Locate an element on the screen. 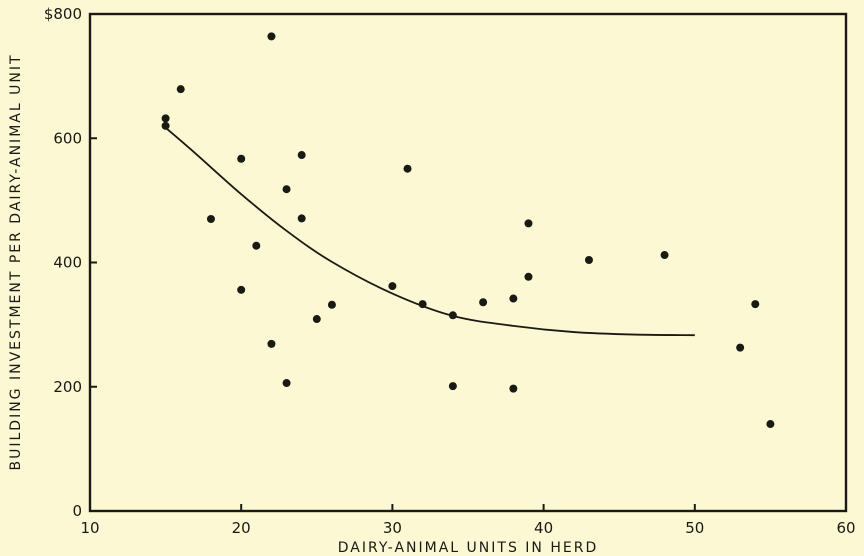 This screenshot has height=556, width=864. x-tick-label: 10 is located at coordinates (89, 528).